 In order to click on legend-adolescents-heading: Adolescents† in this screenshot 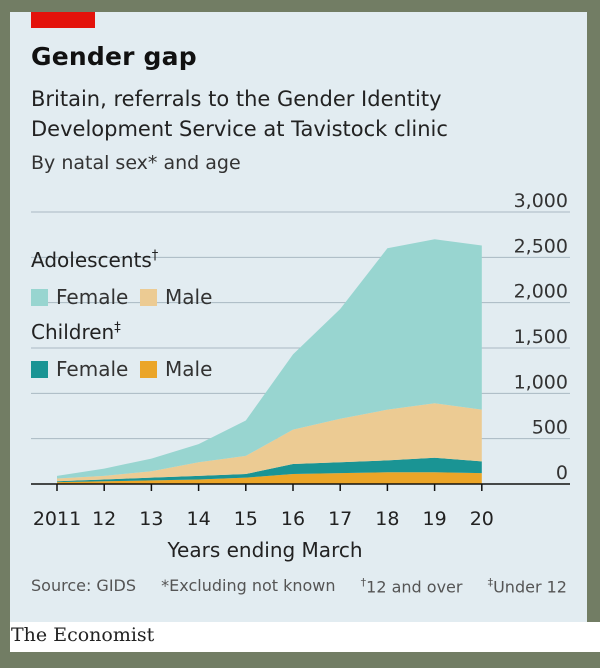, I will do `click(94, 260)`.